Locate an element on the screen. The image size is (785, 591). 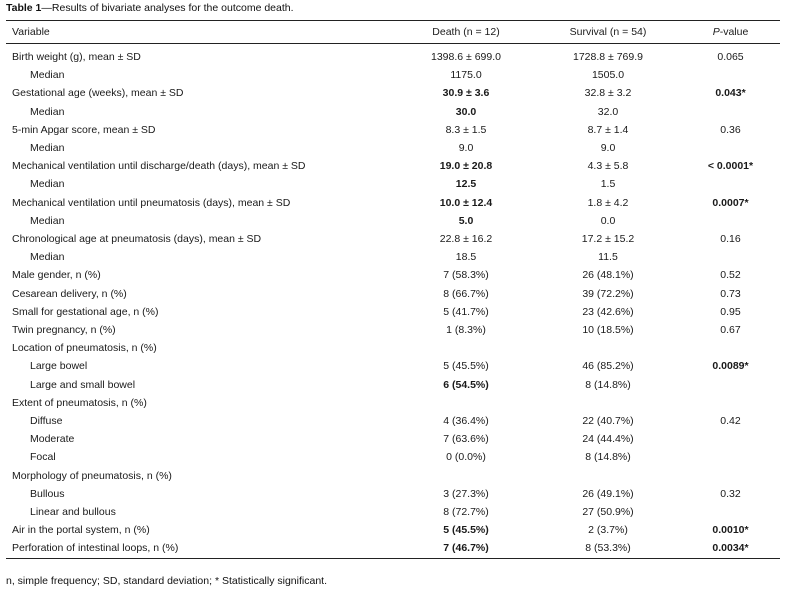
cell-death: 1 (8.3%) is located at coordinates (466, 330).